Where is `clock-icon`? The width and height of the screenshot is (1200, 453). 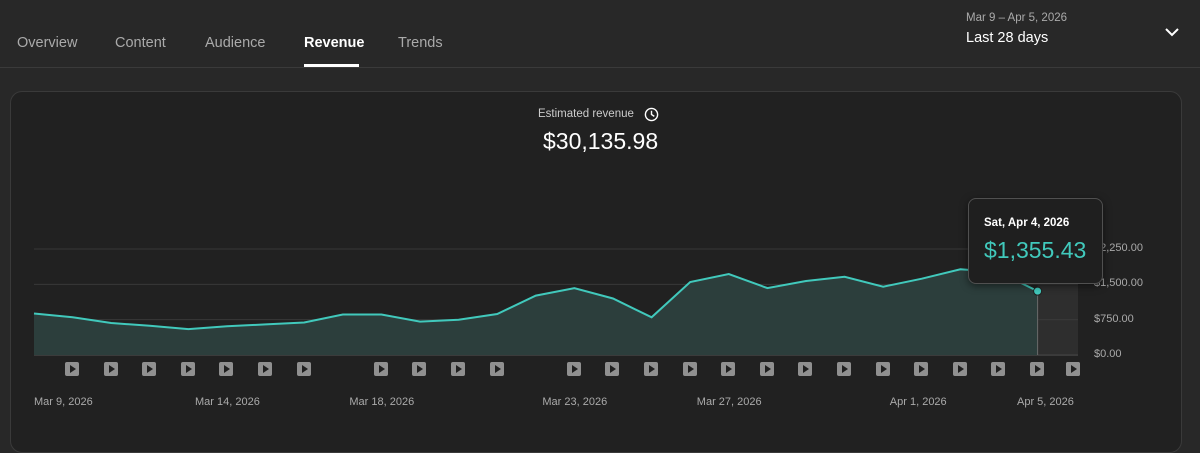 clock-icon is located at coordinates (651, 114).